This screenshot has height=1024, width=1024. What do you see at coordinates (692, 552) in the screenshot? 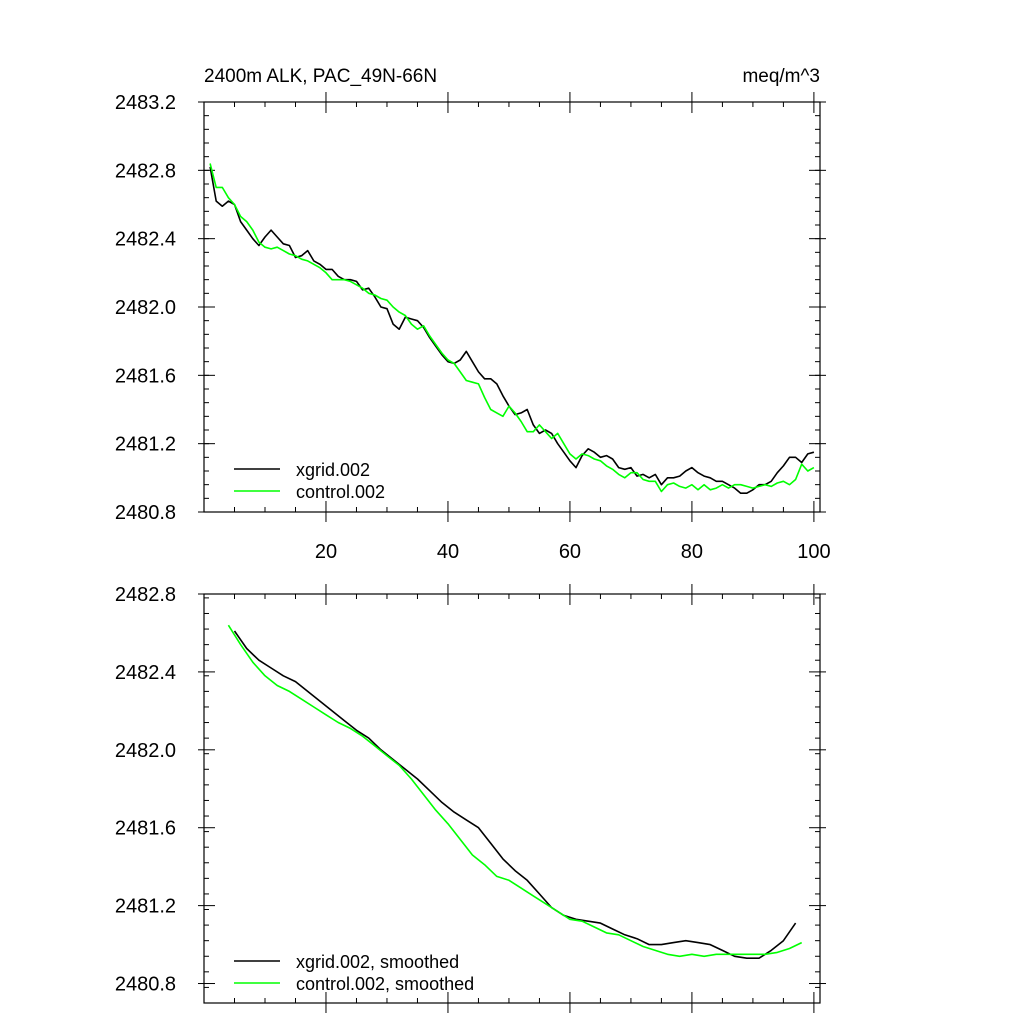
I see `x-tick-label: 80` at bounding box center [692, 552].